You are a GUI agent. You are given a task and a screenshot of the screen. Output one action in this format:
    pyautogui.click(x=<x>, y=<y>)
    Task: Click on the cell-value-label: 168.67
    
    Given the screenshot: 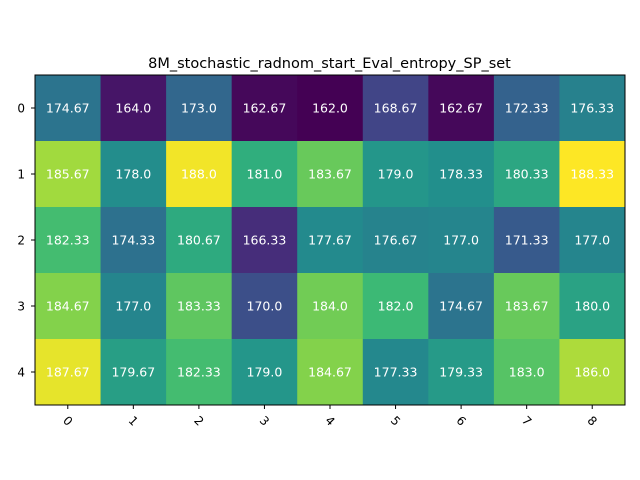 What is the action you would take?
    pyautogui.click(x=396, y=108)
    